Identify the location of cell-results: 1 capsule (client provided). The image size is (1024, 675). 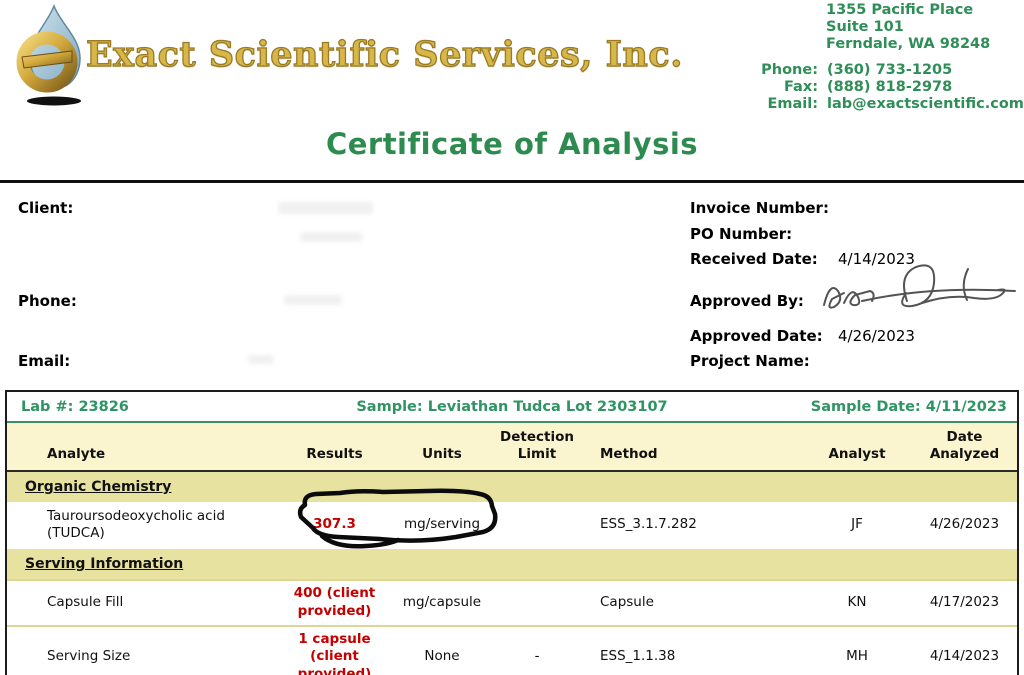
(334, 649).